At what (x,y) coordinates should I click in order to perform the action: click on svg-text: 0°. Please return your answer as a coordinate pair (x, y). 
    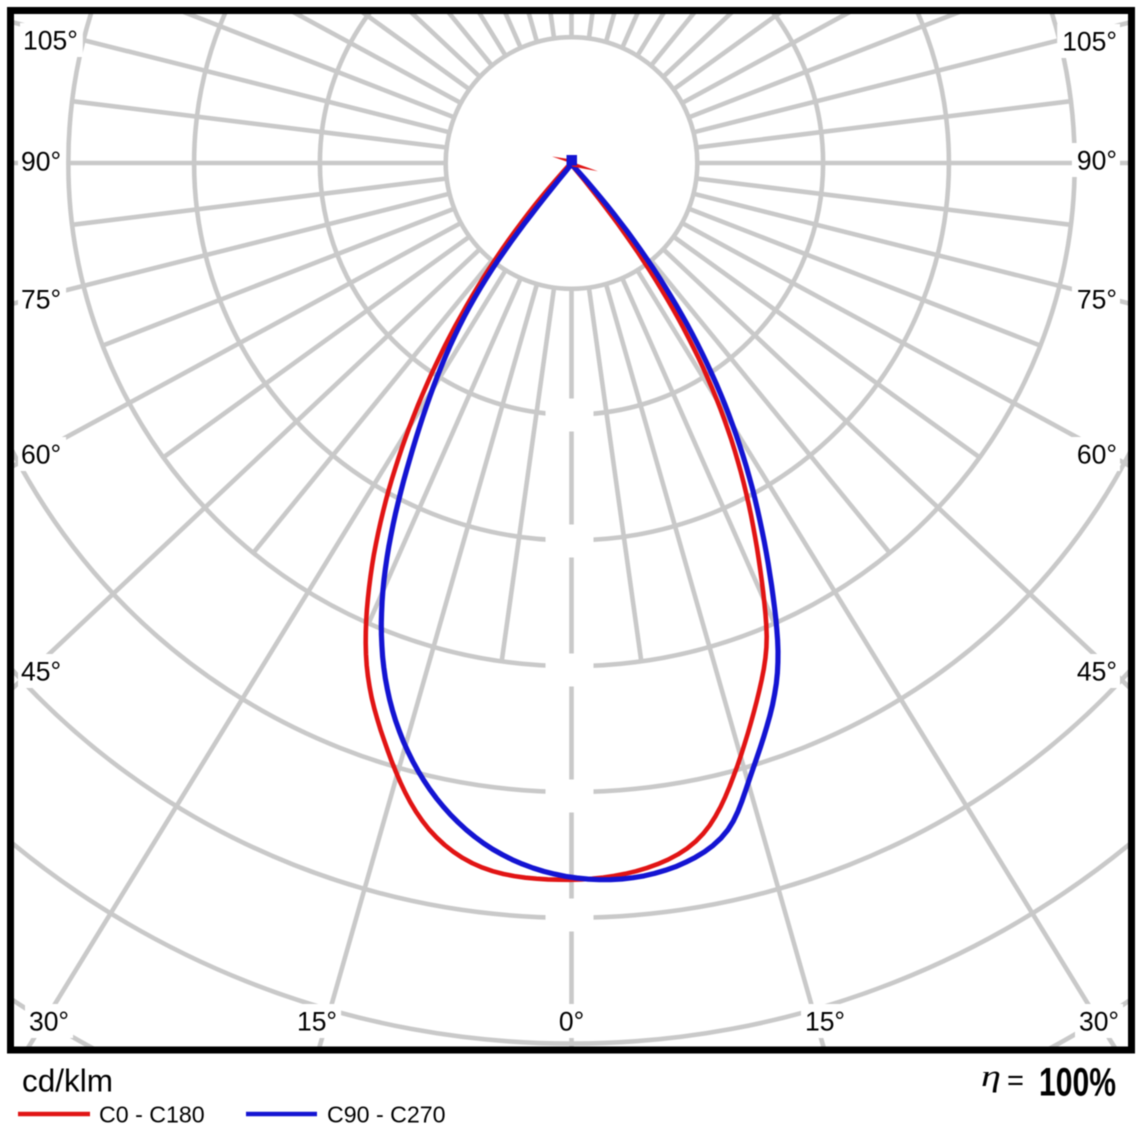
    Looking at the image, I should click on (571, 1022).